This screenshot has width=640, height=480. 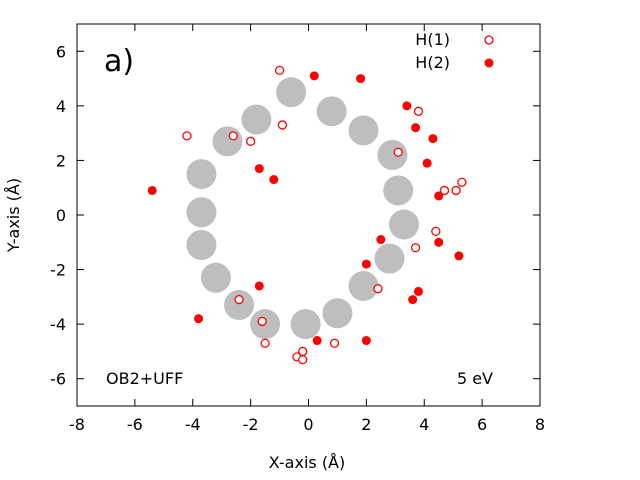 What do you see at coordinates (432, 39) in the screenshot?
I see `legend-label-h1: H(1)` at bounding box center [432, 39].